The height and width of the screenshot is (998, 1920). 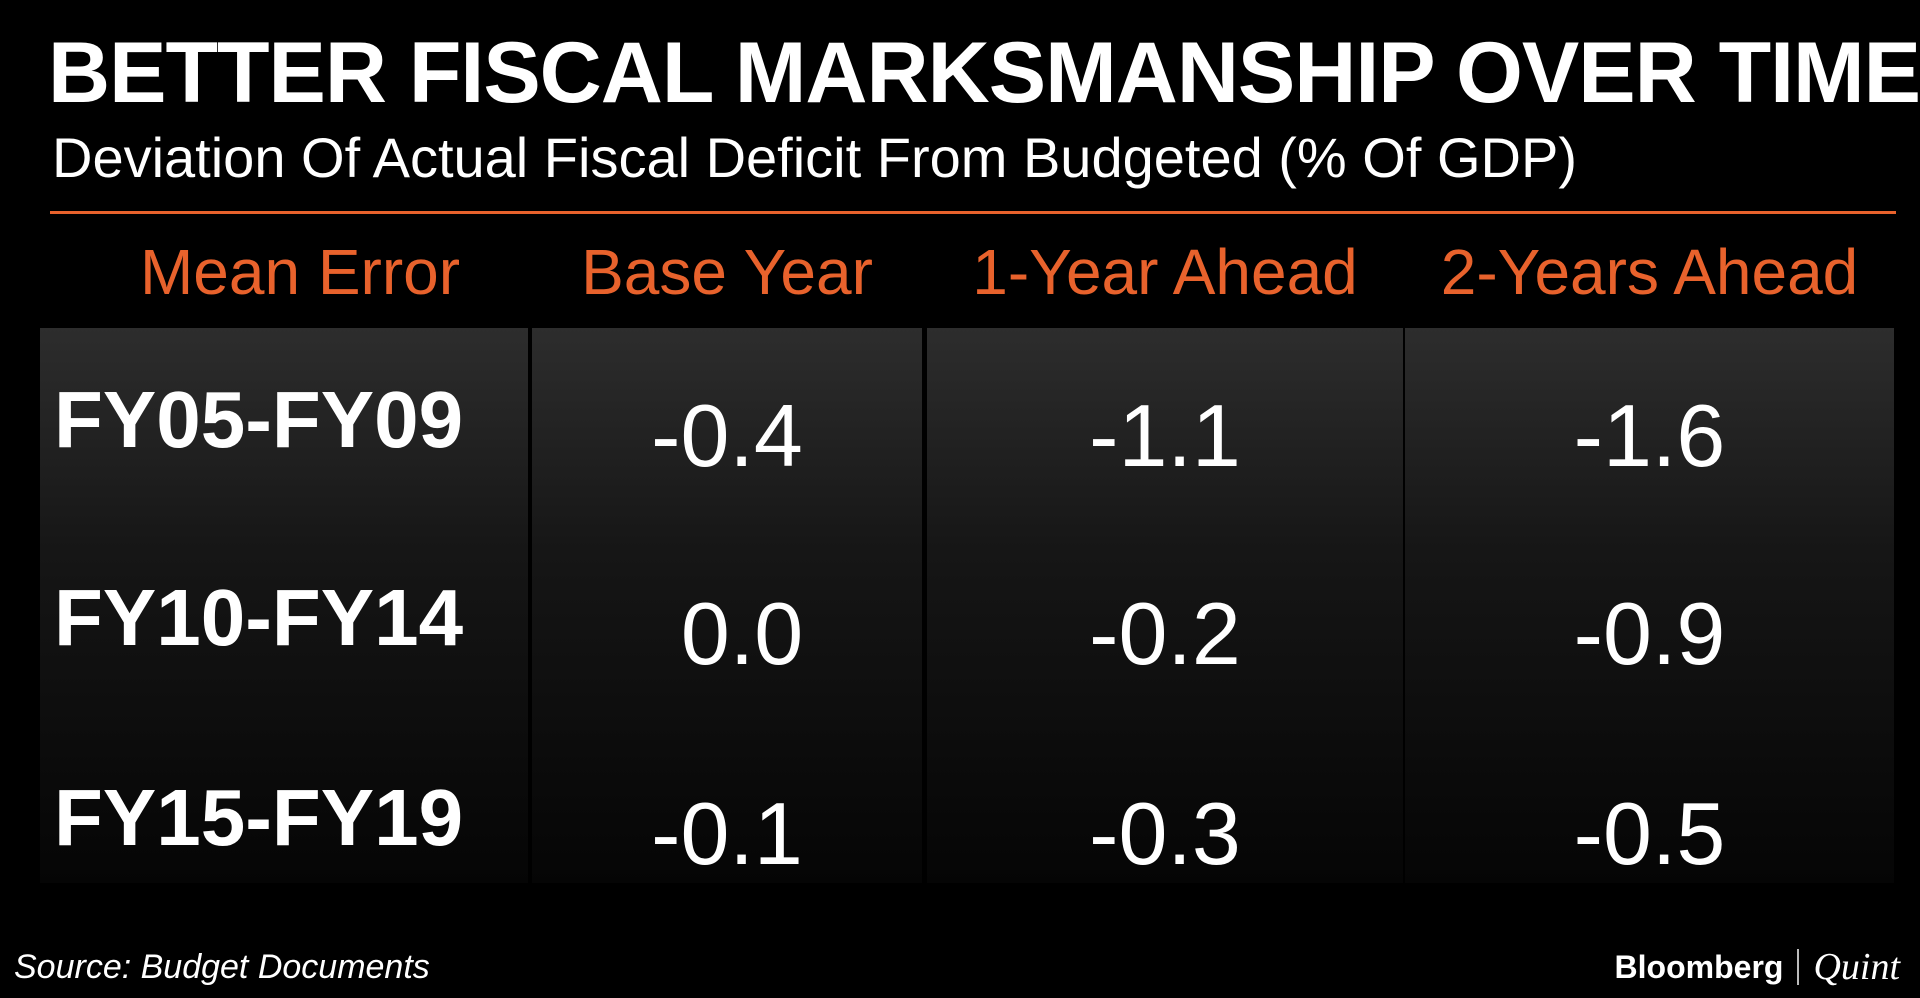 What do you see at coordinates (259, 617) in the screenshot?
I see `row-label-fy10-fy14: FY10-FY14` at bounding box center [259, 617].